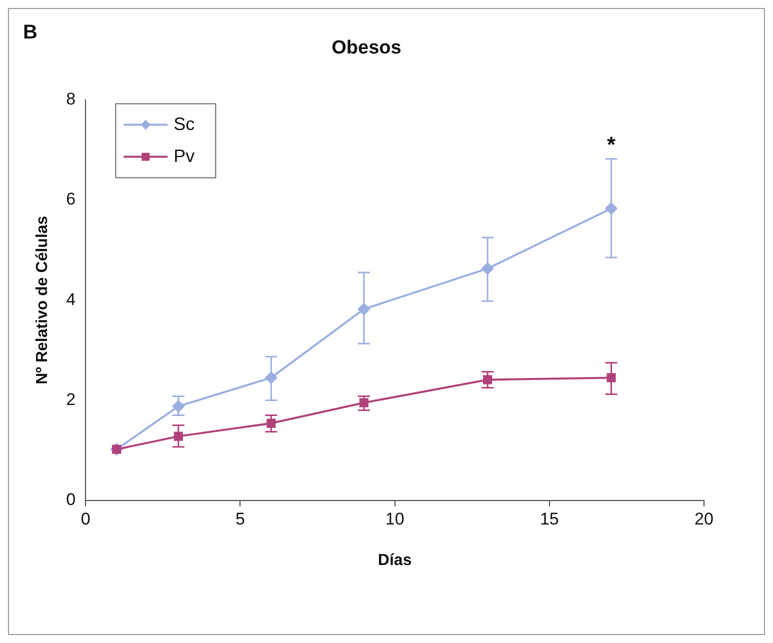 The height and width of the screenshot is (643, 773). I want to click on legend-label: Pv, so click(184, 156).